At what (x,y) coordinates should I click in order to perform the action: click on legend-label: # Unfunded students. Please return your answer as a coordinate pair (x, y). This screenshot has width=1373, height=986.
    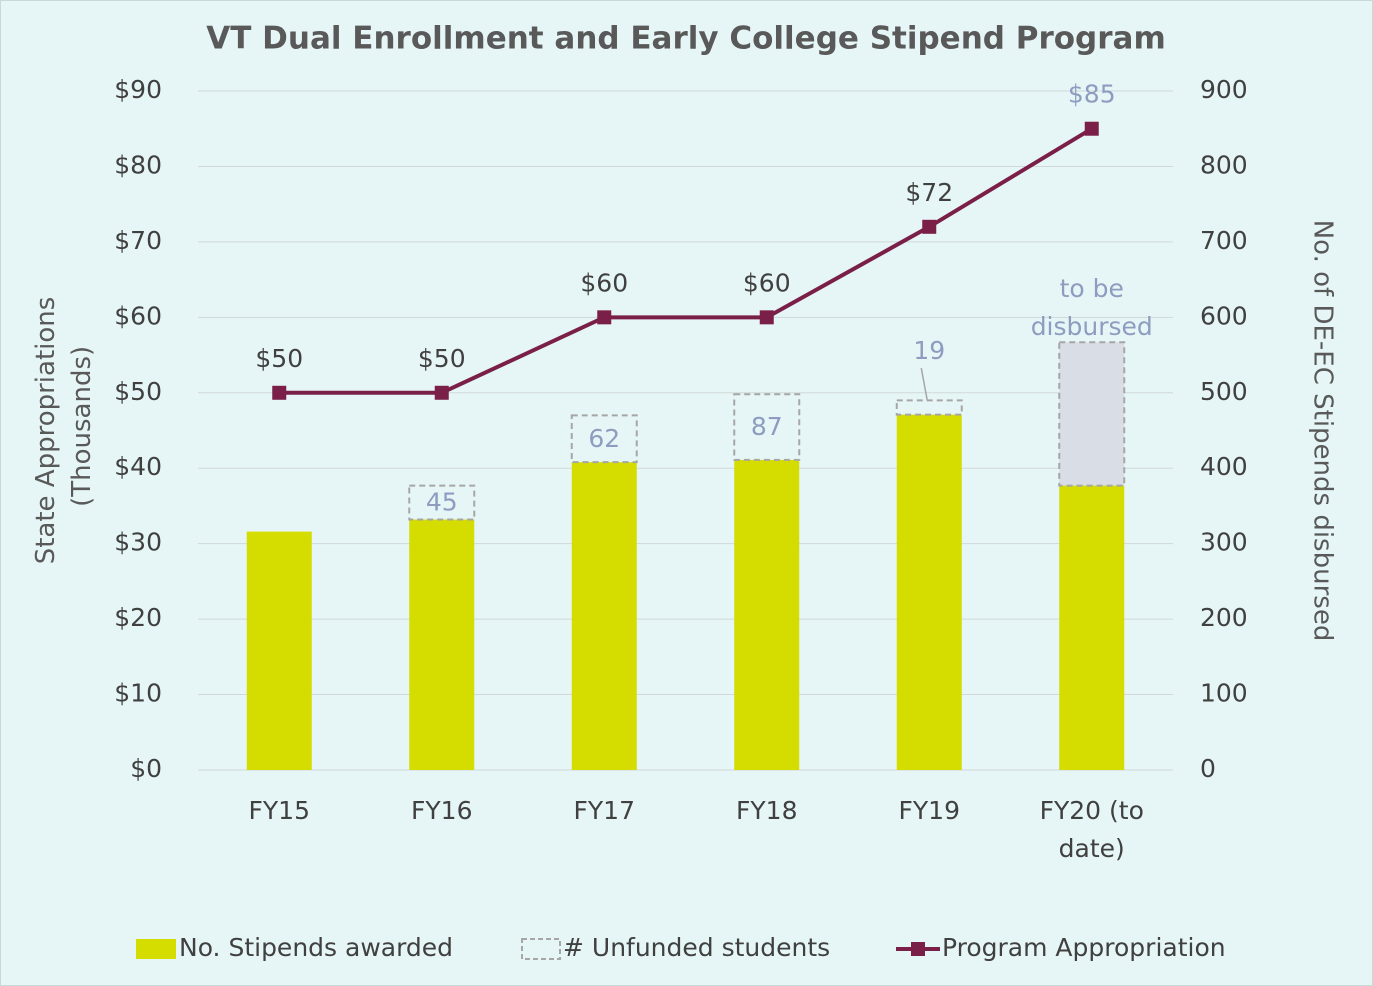
    Looking at the image, I should click on (696, 947).